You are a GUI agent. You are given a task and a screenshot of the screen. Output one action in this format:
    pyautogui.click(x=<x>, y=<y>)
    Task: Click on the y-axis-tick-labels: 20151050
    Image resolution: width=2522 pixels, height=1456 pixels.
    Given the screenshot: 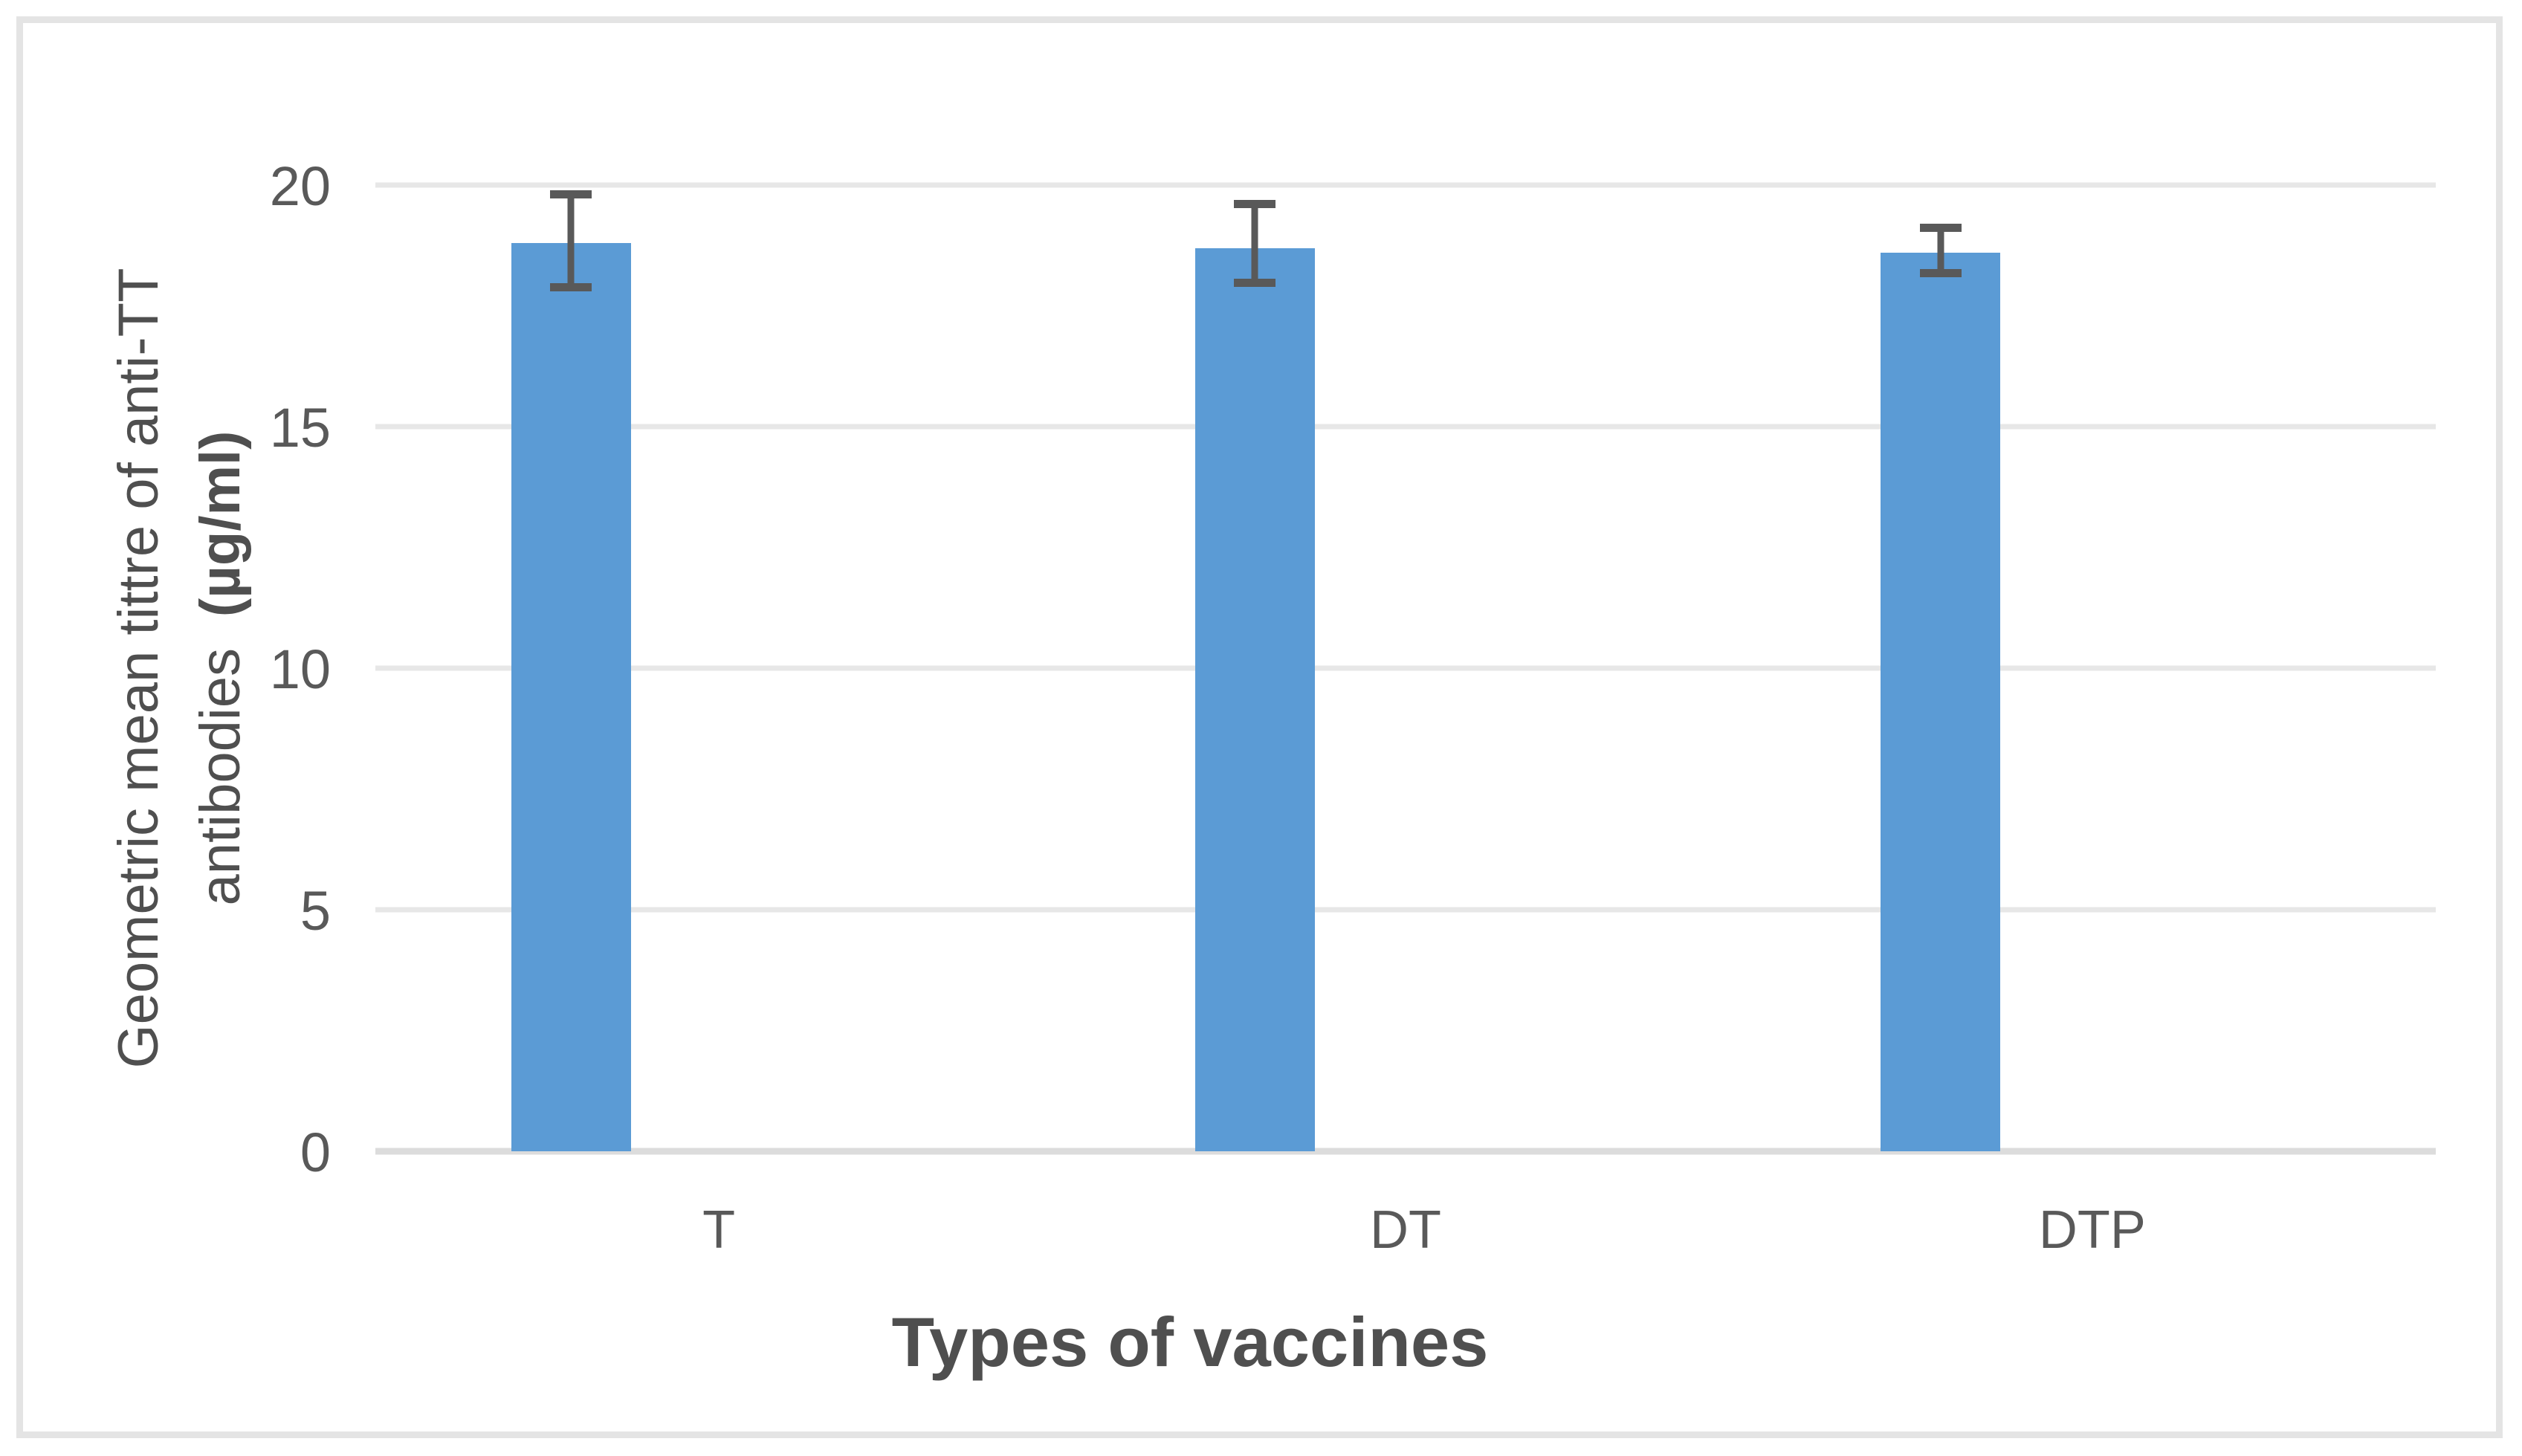 What is the action you would take?
    pyautogui.click(x=300, y=667)
    